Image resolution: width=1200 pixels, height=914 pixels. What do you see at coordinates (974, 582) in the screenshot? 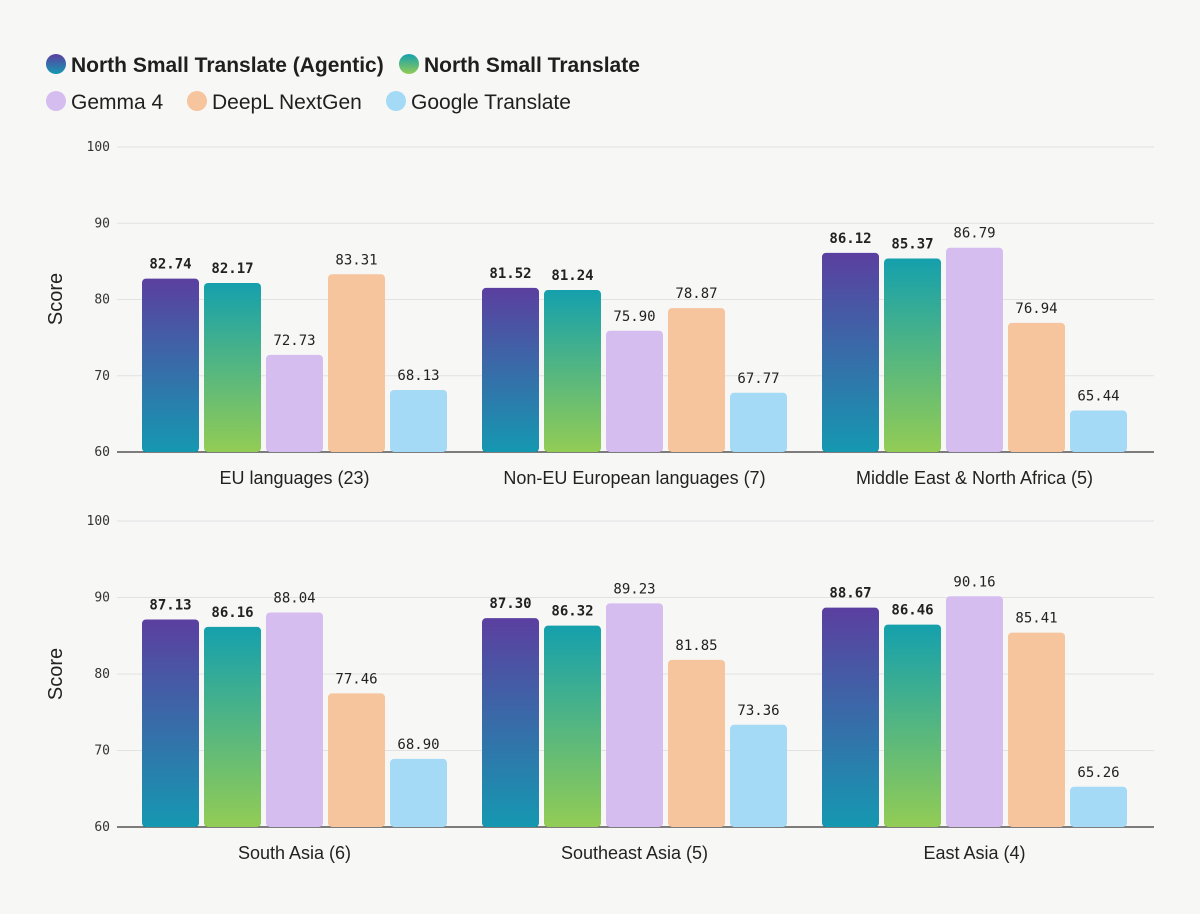
I see `value-label-gemma: 90.16` at bounding box center [974, 582].